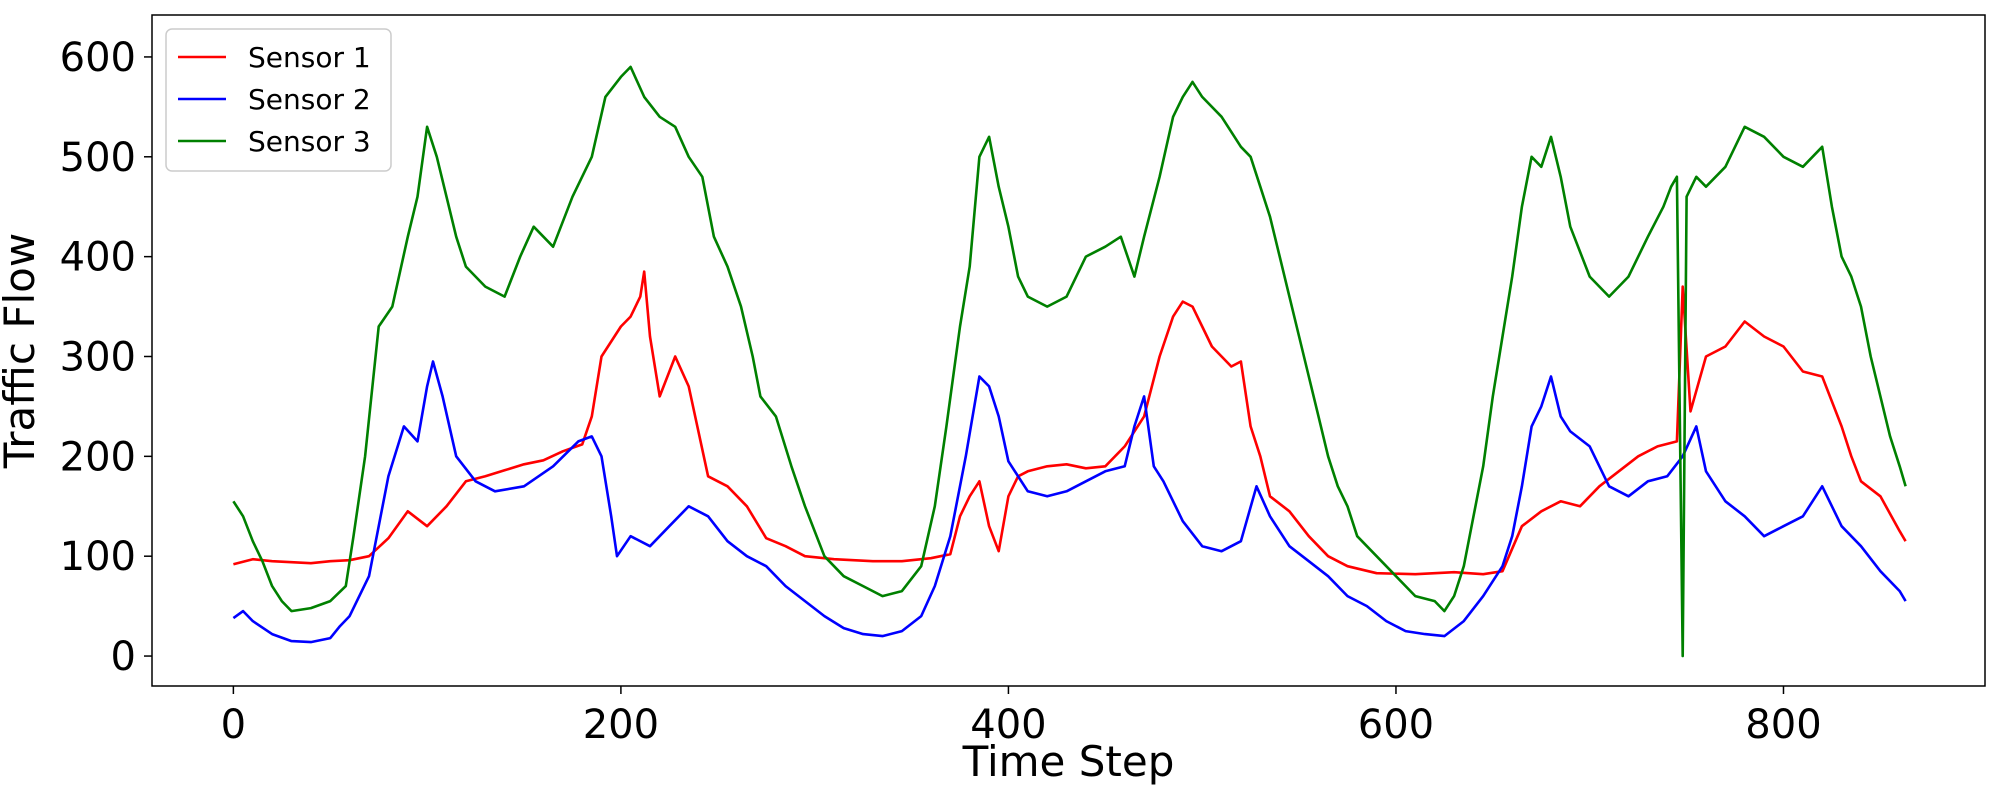 This screenshot has height=800, width=2000. I want to click on legend: Sensor 1 Sensor 2 Sensor 3, so click(278, 100).